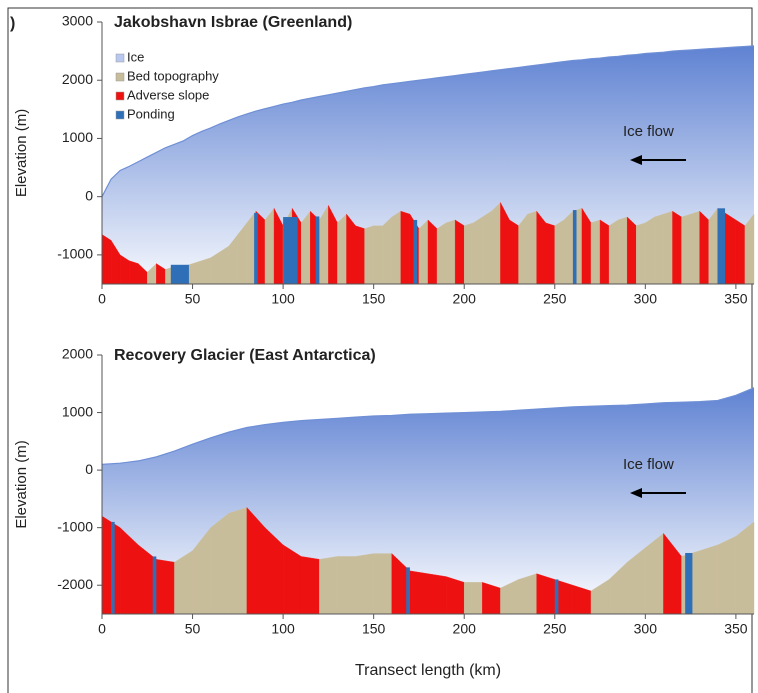  Describe the element at coordinates (75, 584) in the screenshot. I see `y-tick-label: -2000` at that location.